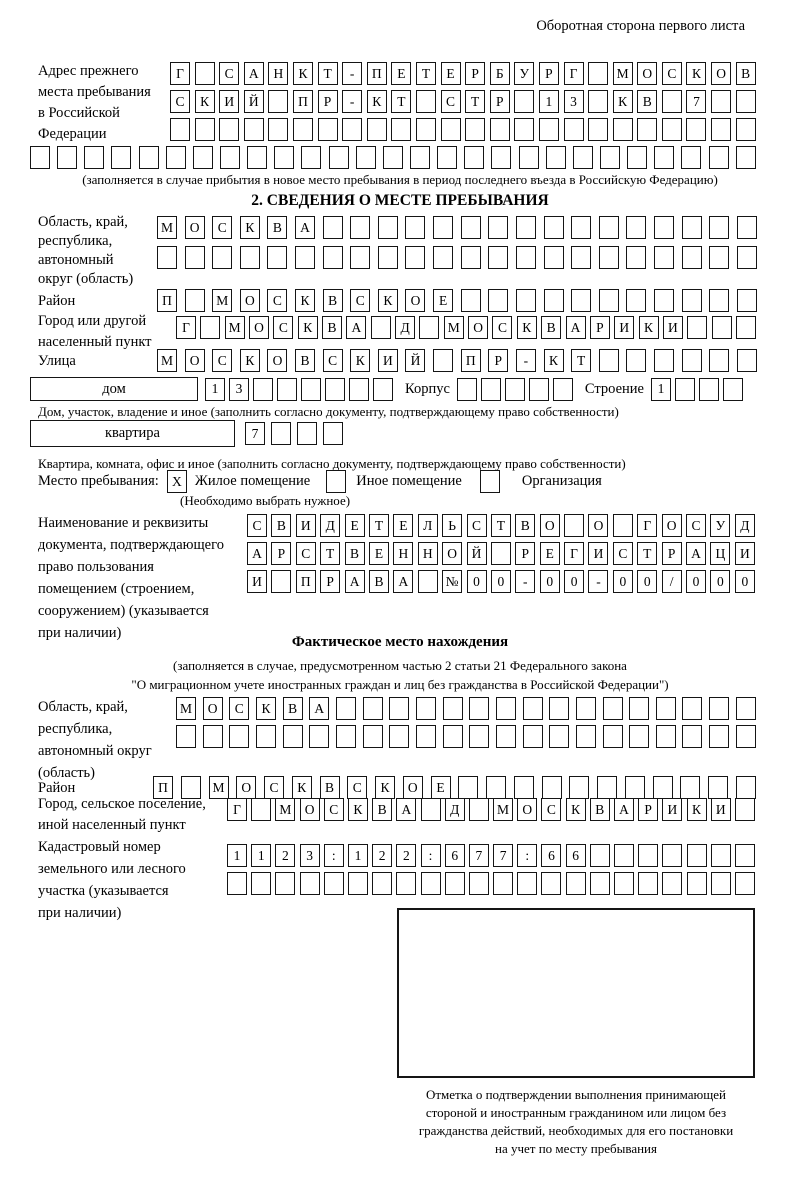 The height and width of the screenshot is (1180, 800). Describe the element at coordinates (95, 332) in the screenshot. I see `city-label: Город или другой населенный пункт` at that location.